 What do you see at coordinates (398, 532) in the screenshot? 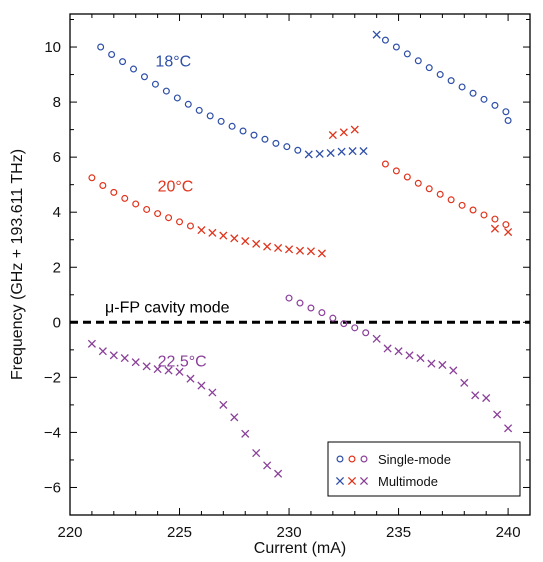
I see `x-tick-label: 235` at bounding box center [398, 532].